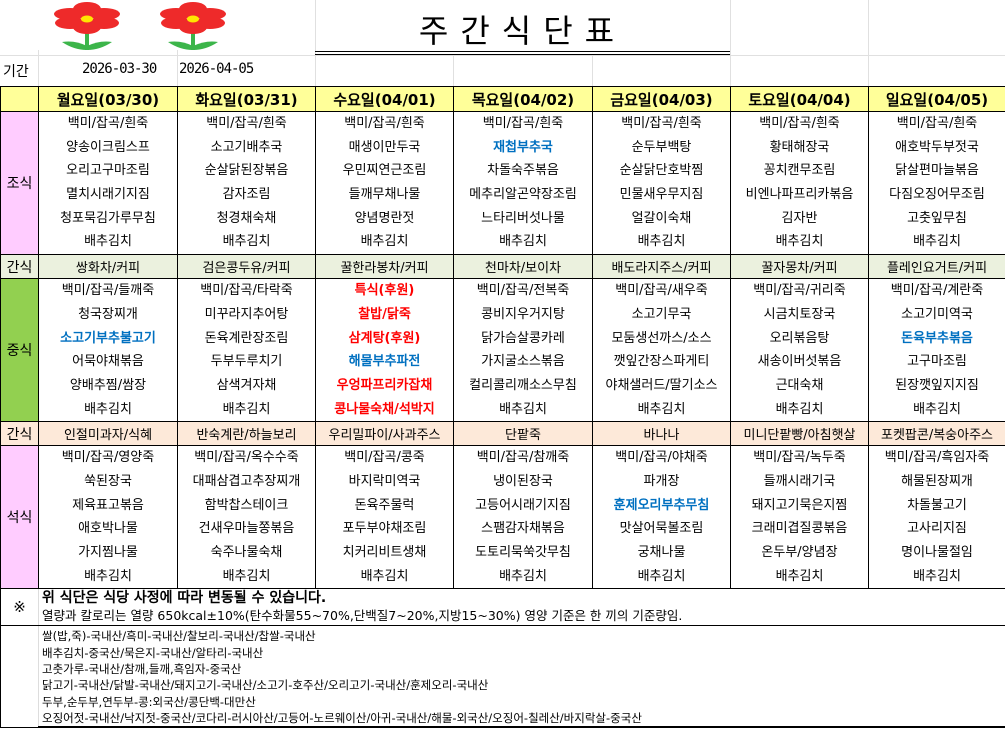 The height and width of the screenshot is (730, 1005). What do you see at coordinates (661, 434) in the screenshot?
I see `snack-cell: 바나나` at bounding box center [661, 434].